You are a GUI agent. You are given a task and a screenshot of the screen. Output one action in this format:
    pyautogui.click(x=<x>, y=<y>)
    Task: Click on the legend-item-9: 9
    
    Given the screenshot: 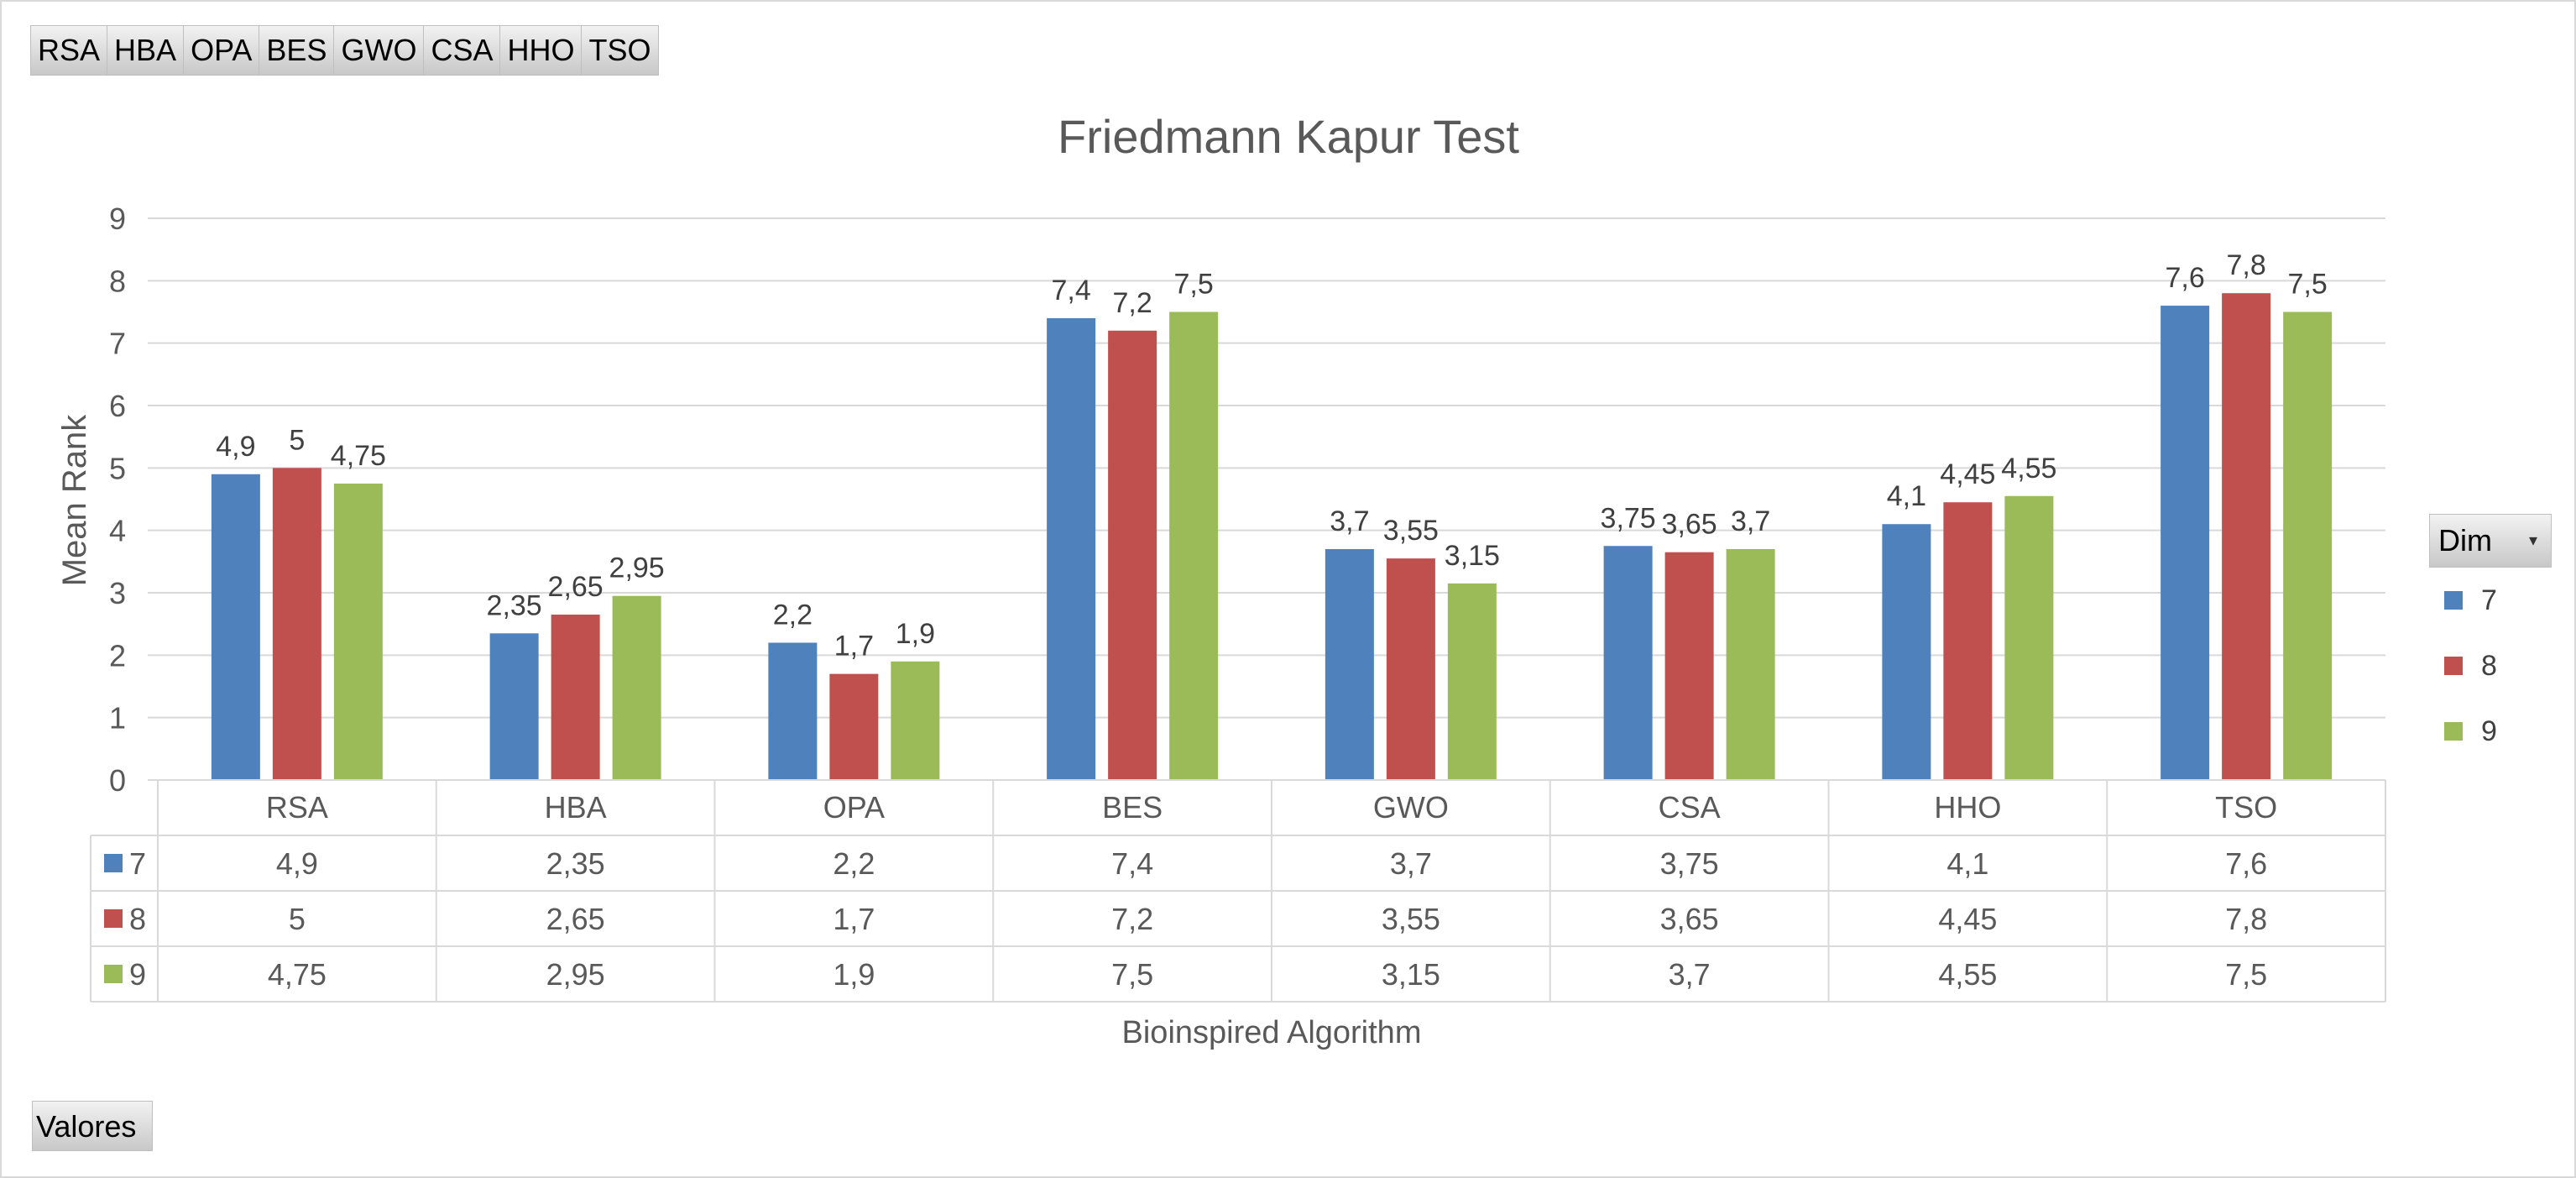 What is the action you would take?
    pyautogui.click(x=2490, y=731)
    